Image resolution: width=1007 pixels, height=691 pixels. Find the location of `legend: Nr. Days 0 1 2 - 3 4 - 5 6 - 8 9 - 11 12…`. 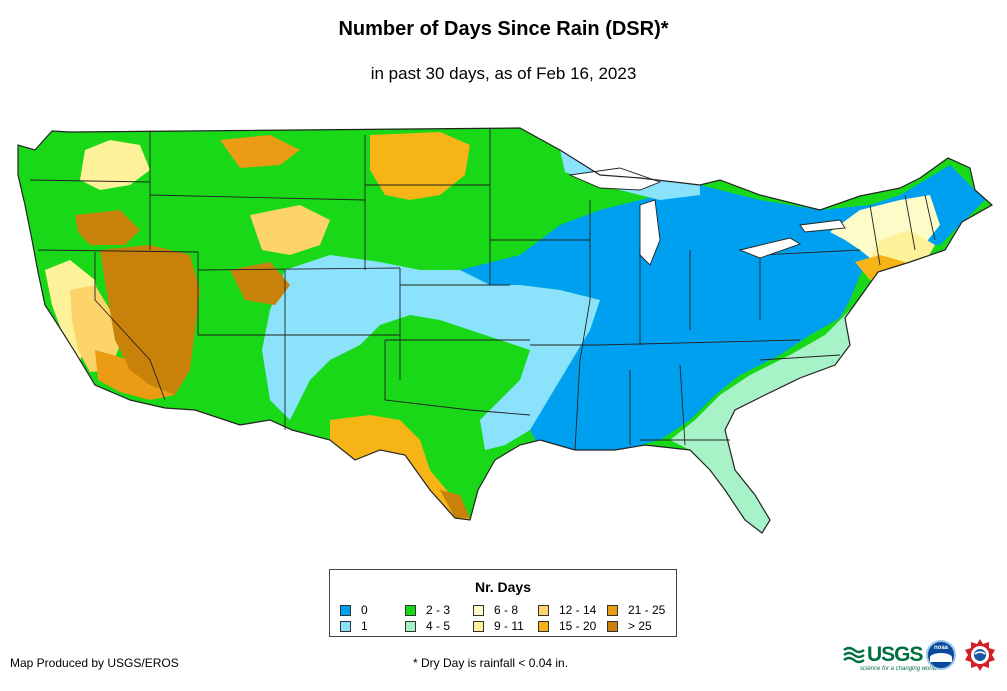

legend: Nr. Days 0 1 2 - 3 4 - 5 6 - 8 9 - 11 12… is located at coordinates (503, 603).